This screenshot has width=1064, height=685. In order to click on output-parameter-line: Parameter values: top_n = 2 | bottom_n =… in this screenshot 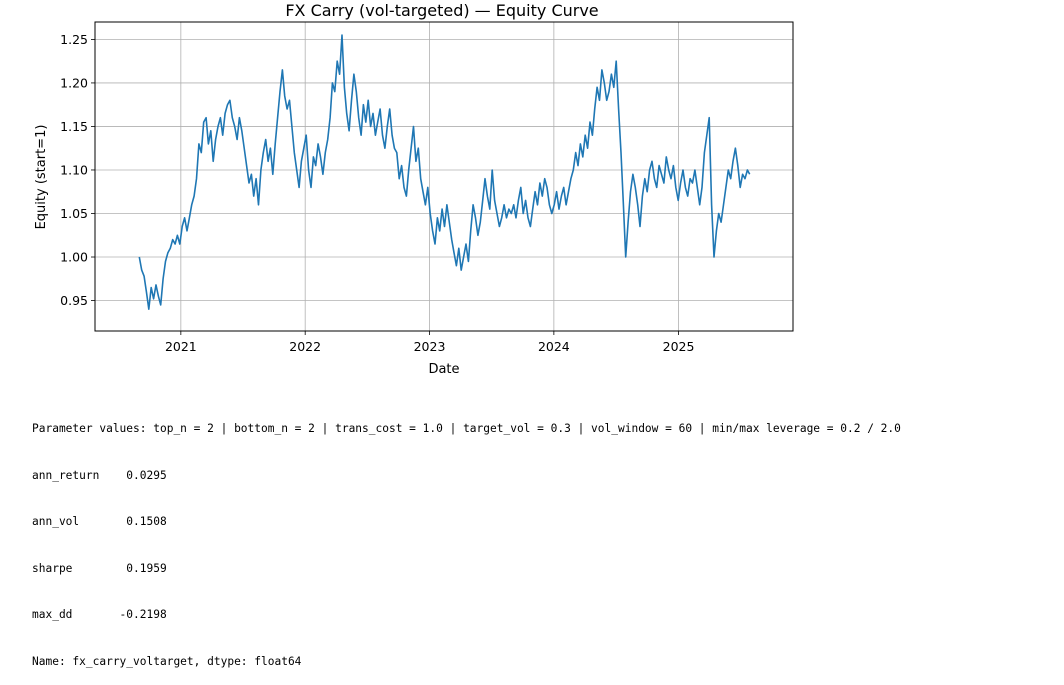, I will do `click(466, 428)`.